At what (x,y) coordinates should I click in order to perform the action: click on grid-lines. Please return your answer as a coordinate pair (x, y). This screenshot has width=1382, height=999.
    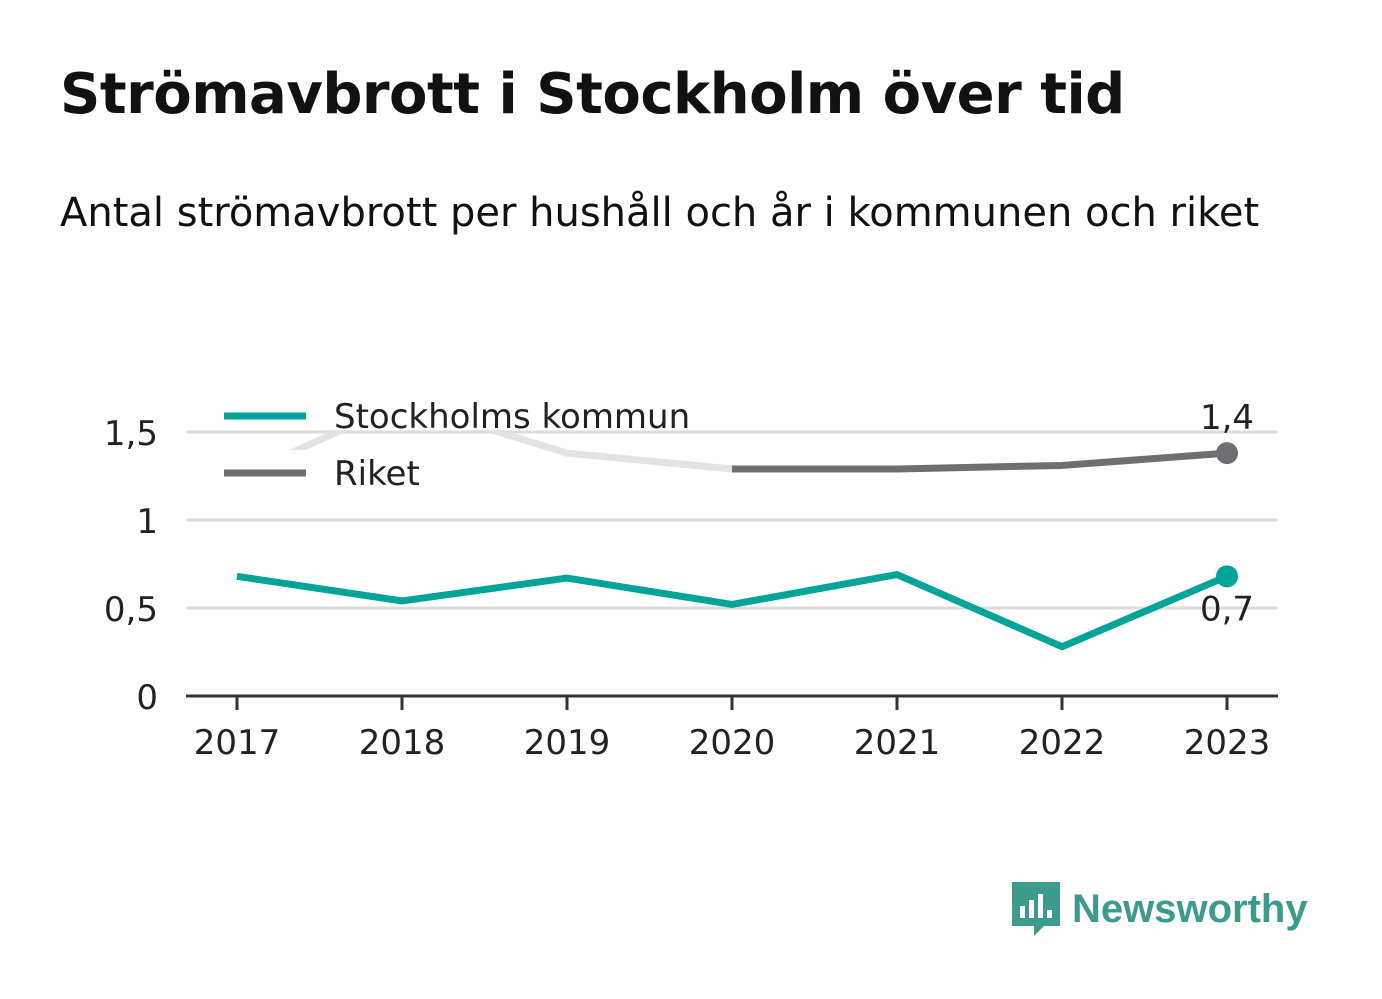
    Looking at the image, I should click on (732, 520).